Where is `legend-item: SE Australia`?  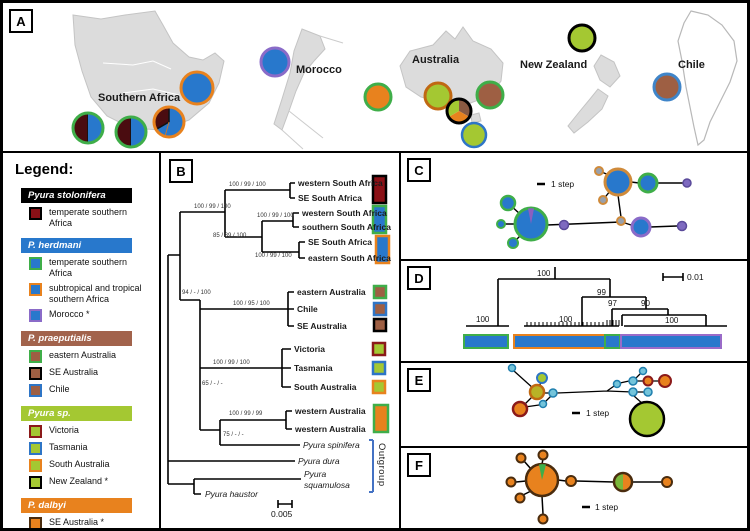 legend-item: SE Australia is located at coordinates (90, 373).